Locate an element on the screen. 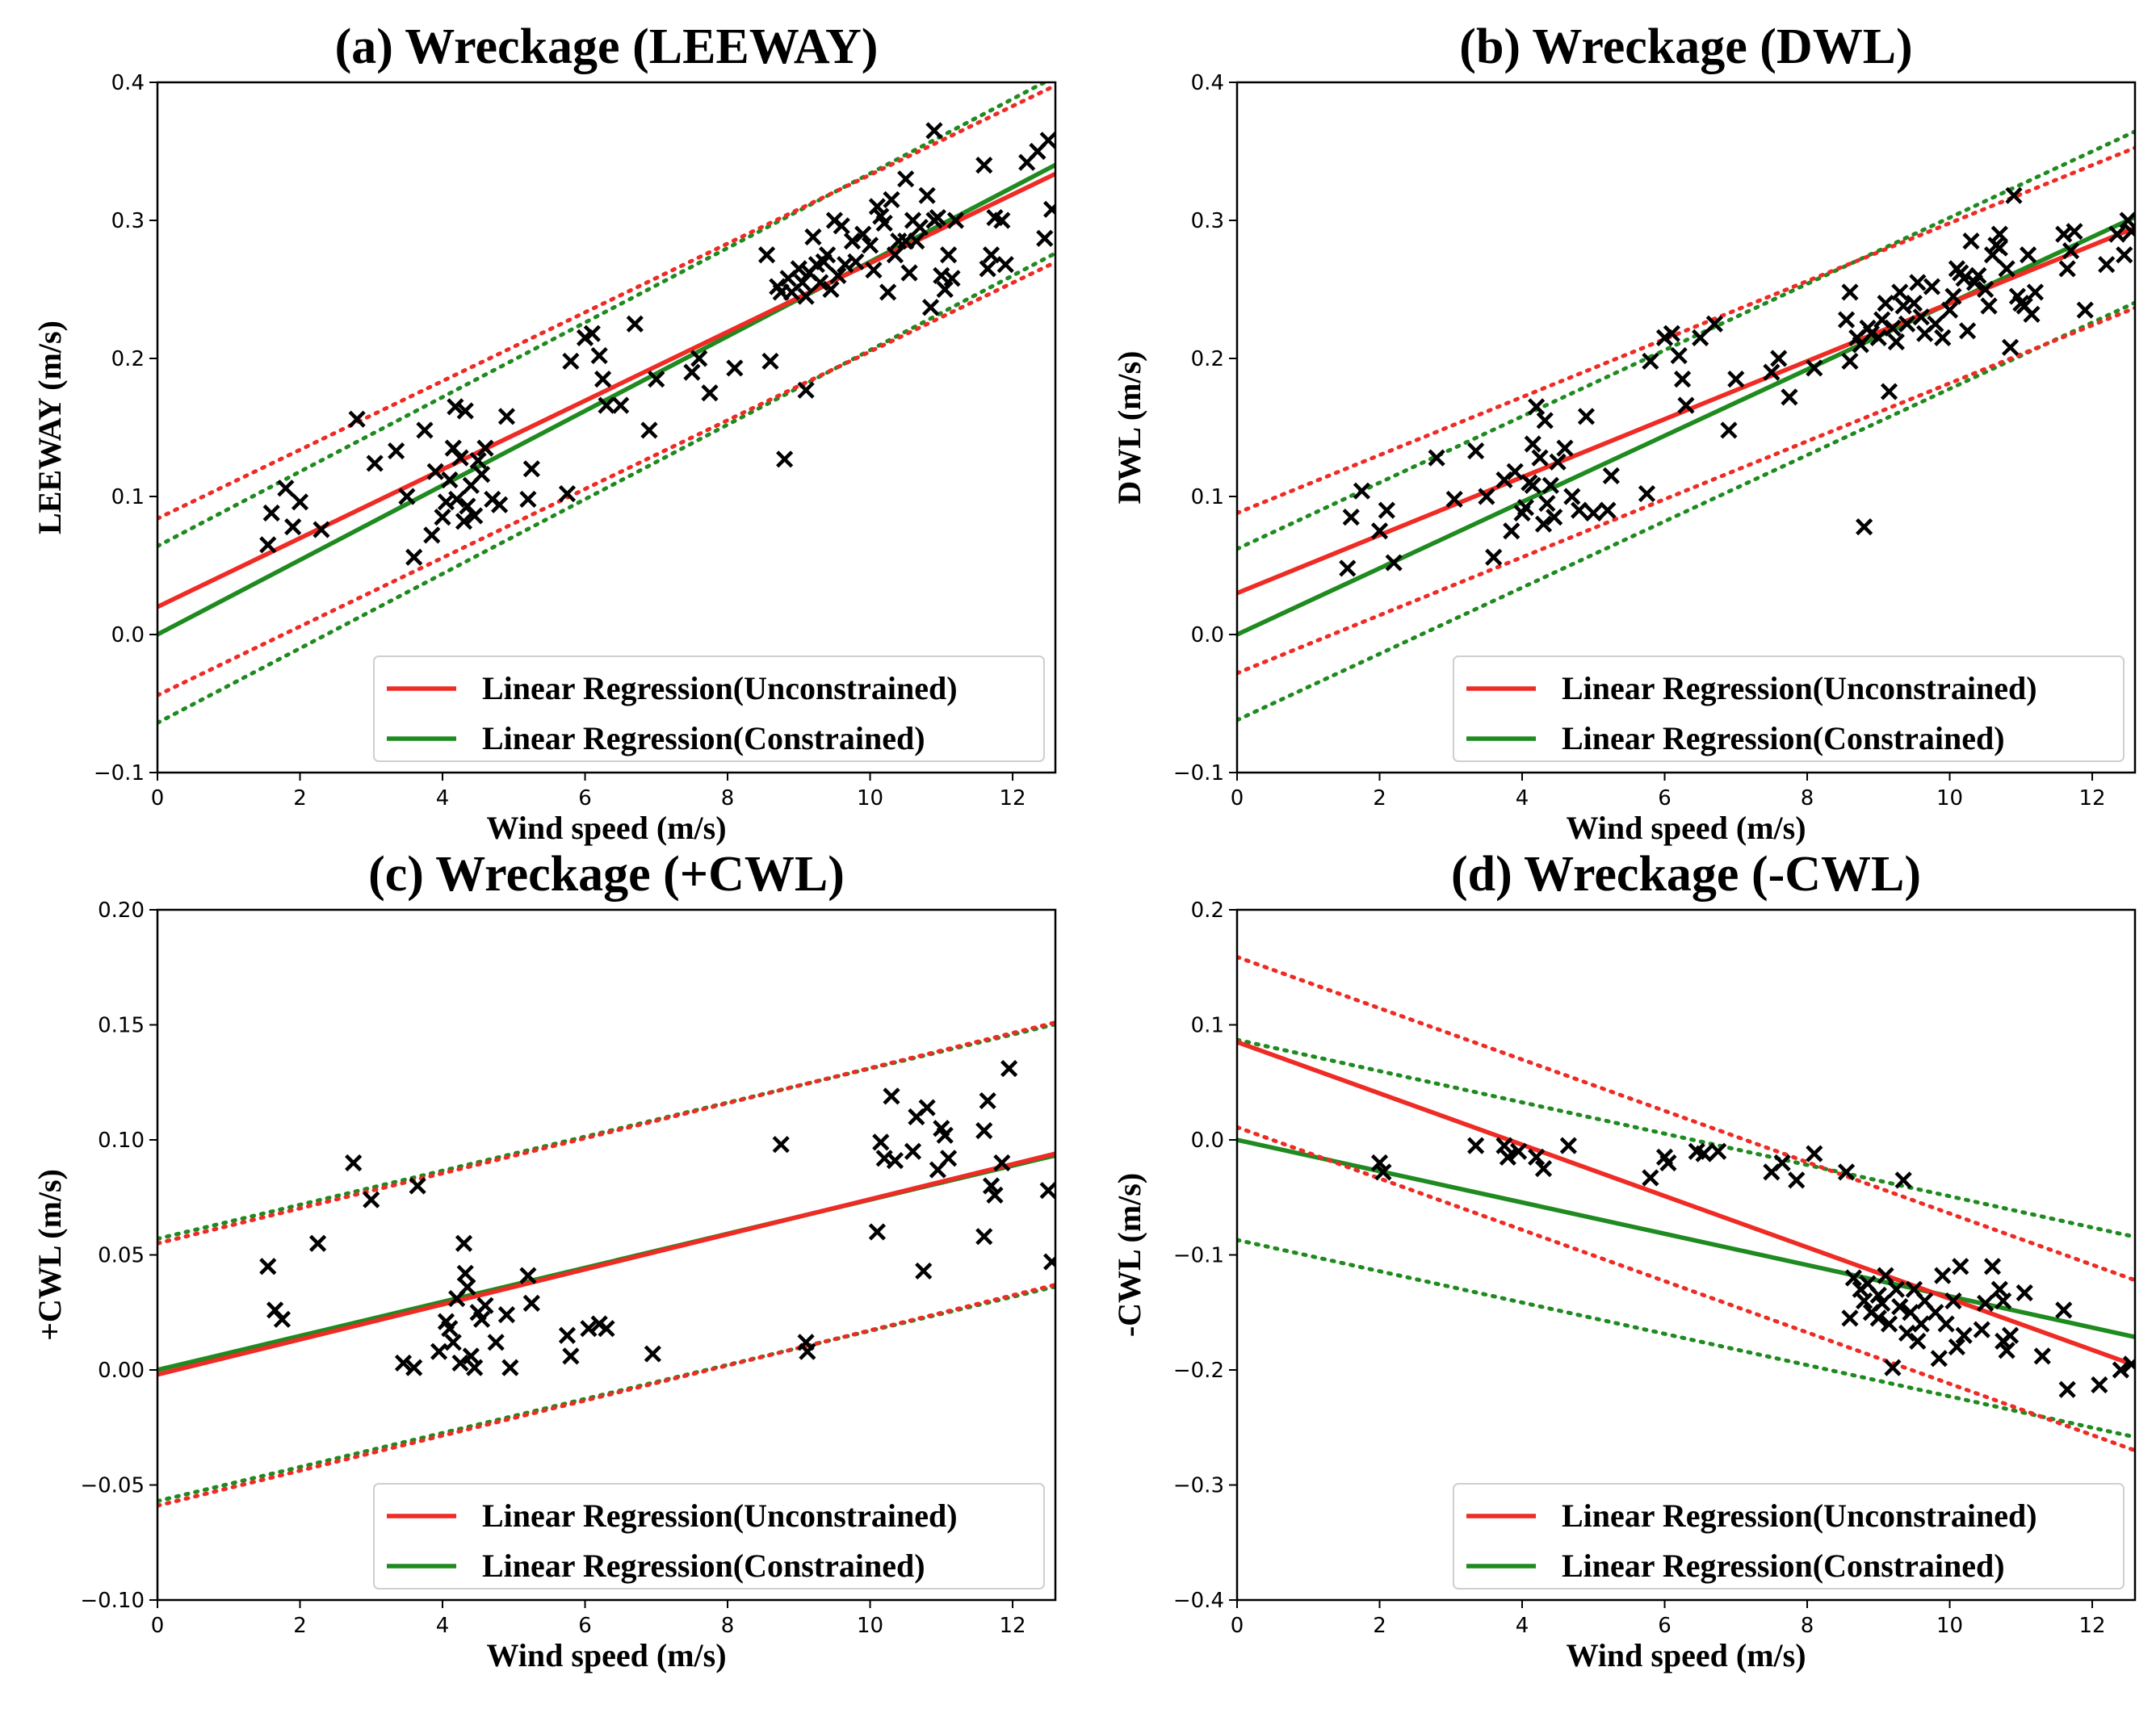  y-tick-label: −0.1 is located at coordinates (1198, 773).